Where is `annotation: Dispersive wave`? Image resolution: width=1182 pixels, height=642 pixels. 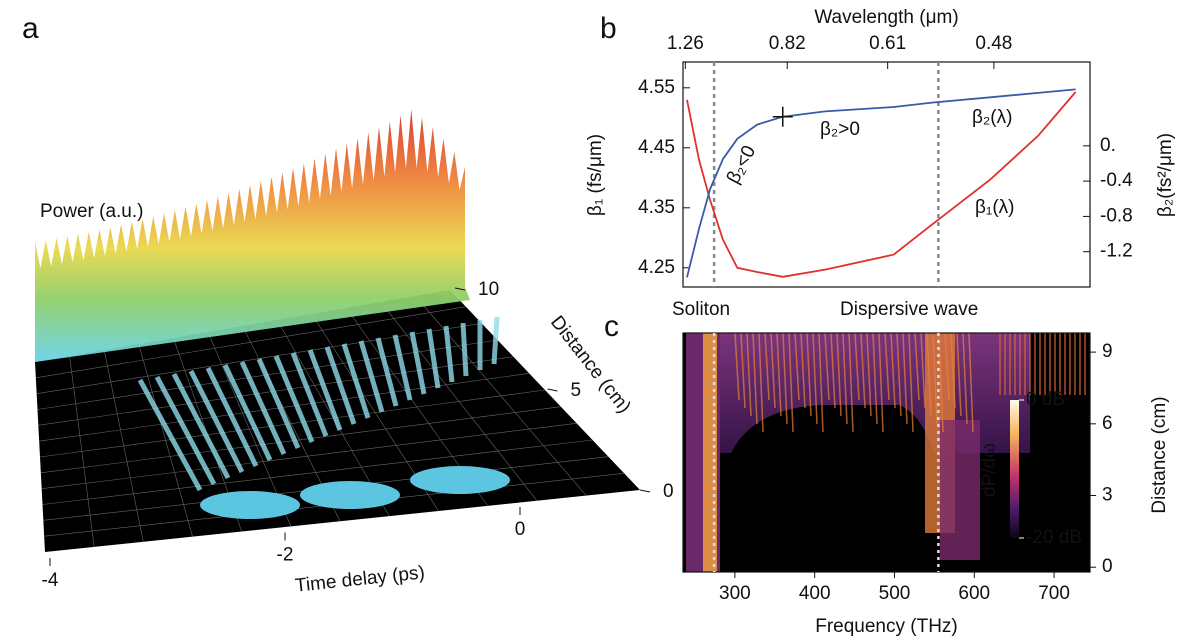 annotation: Dispersive wave is located at coordinates (909, 309).